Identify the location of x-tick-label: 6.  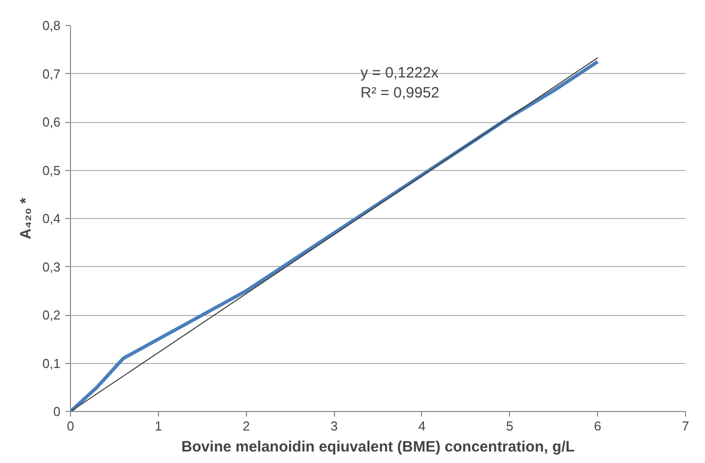
(598, 426).